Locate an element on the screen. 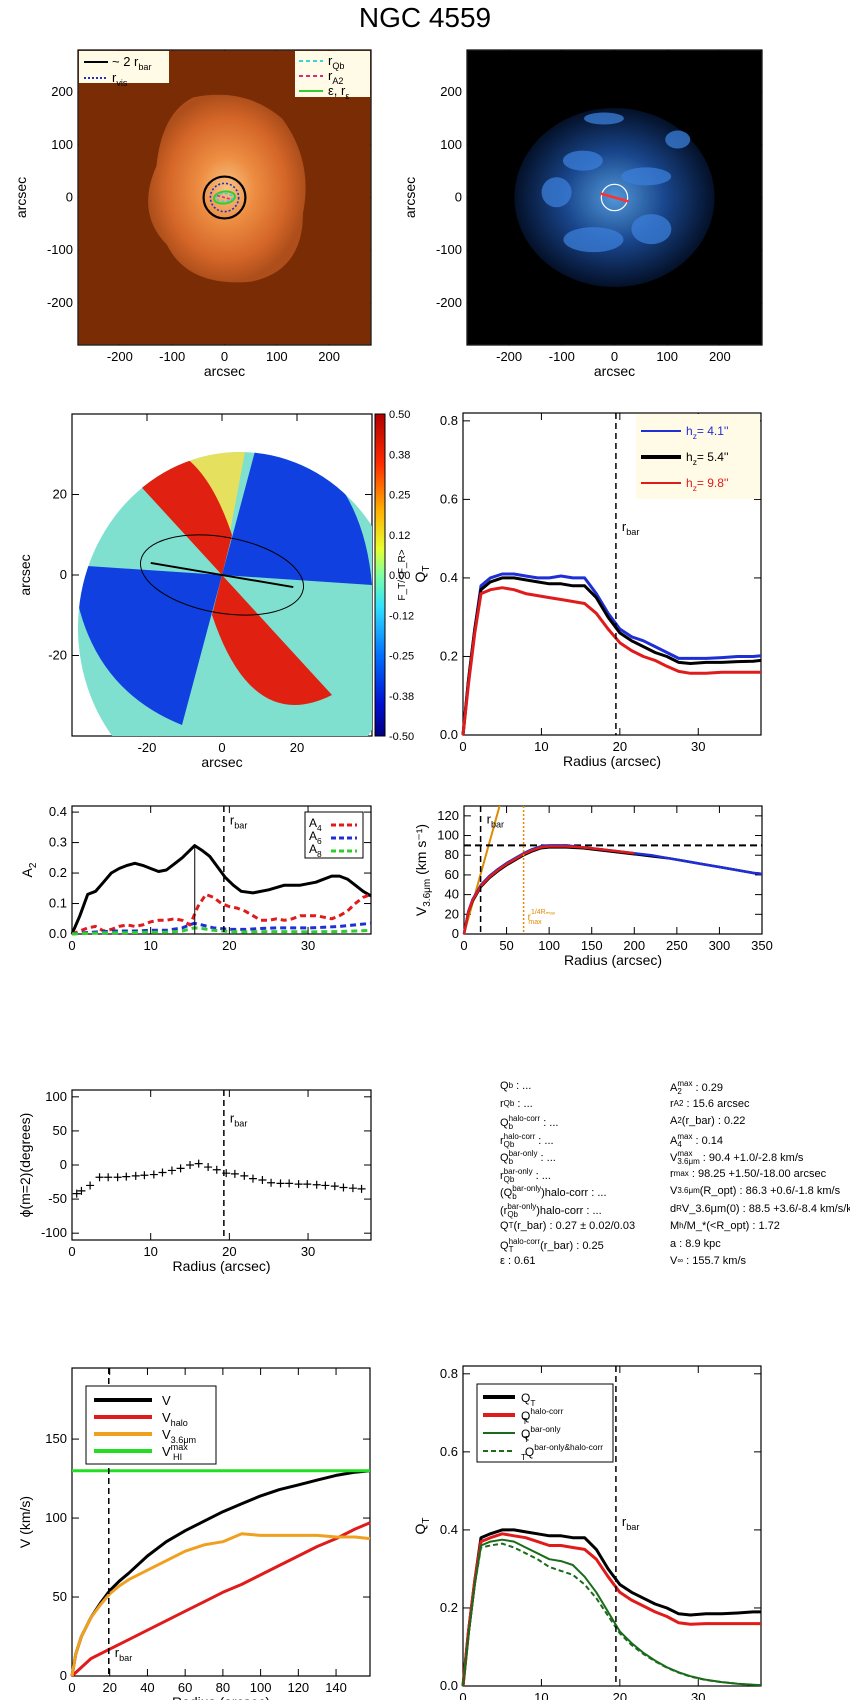 This screenshot has width=850, height=1700. legend-label: Qhalo-corr T is located at coordinates (542, 1416).